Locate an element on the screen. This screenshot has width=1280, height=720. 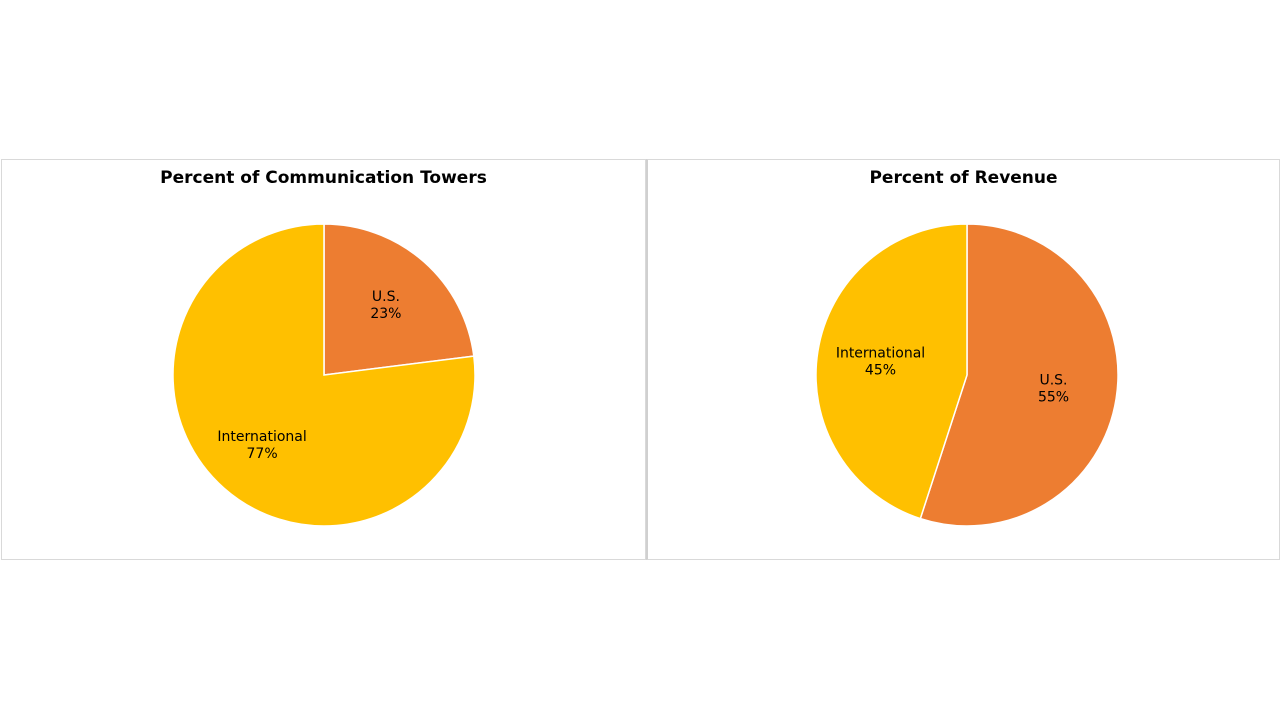
towers-slice-u-s-label: U.S. is located at coordinates (386, 297).